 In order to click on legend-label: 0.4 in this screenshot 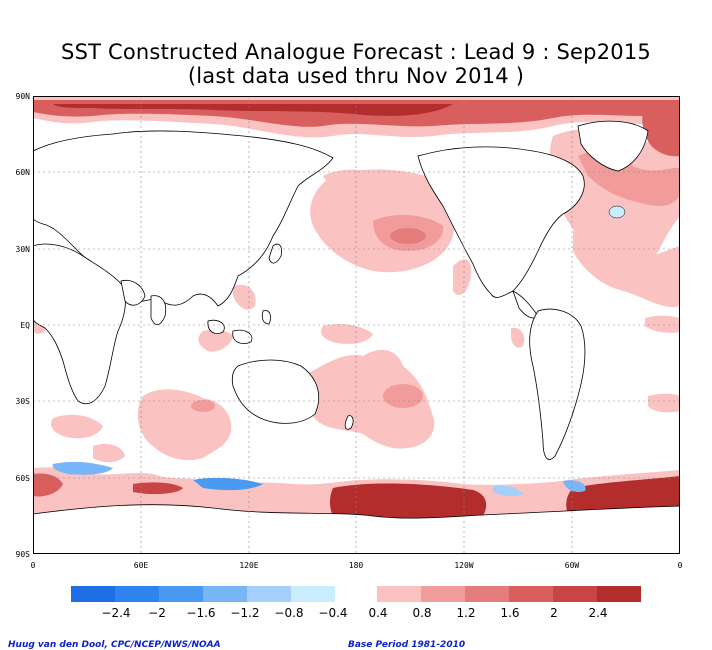, I will do `click(378, 613)`.